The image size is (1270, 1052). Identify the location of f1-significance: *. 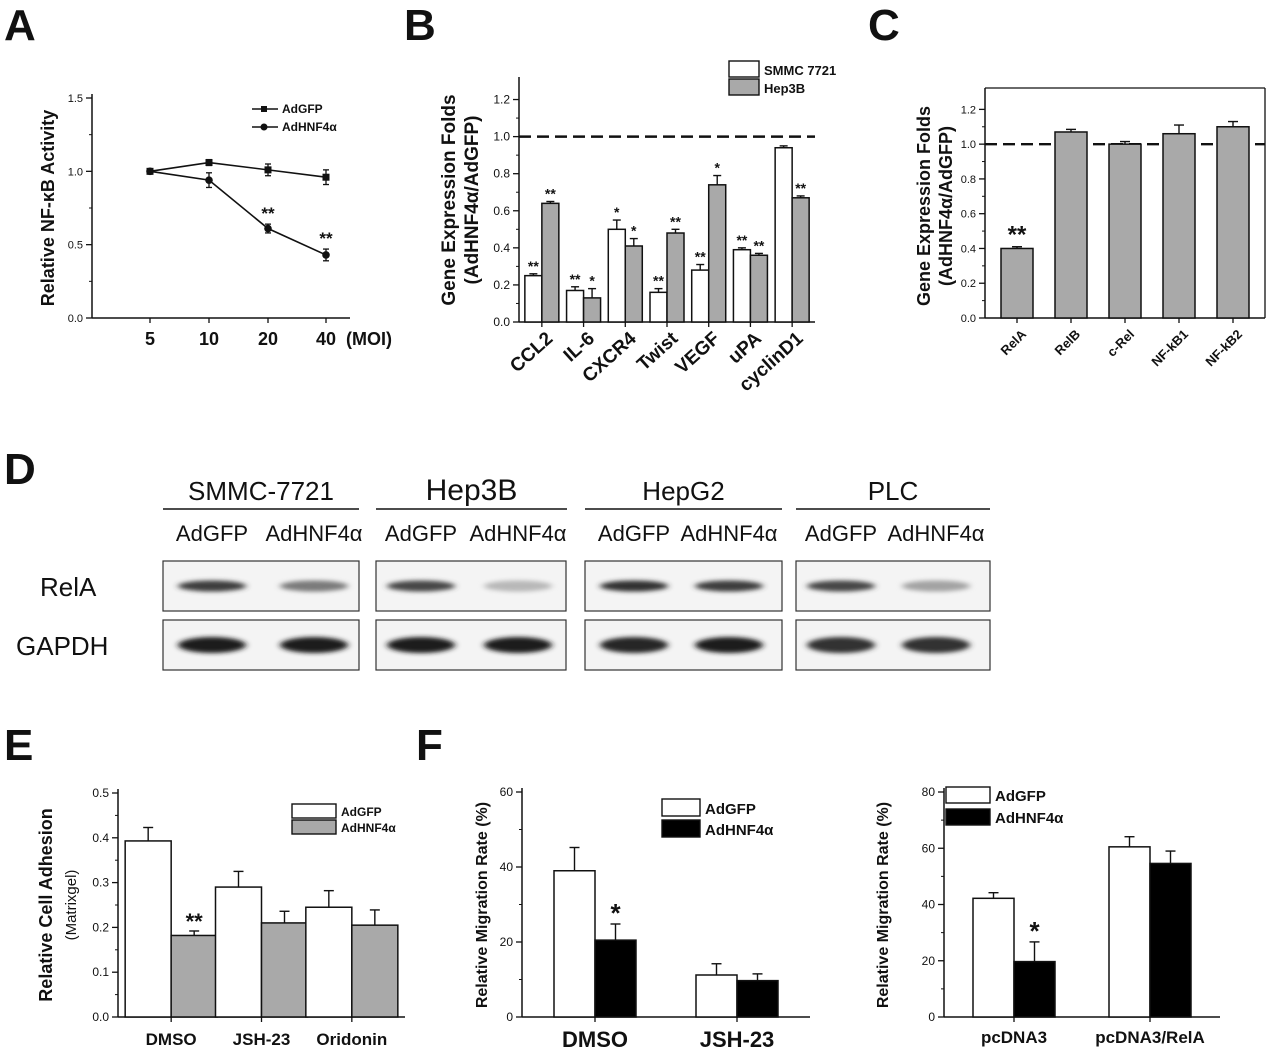
(615, 913).